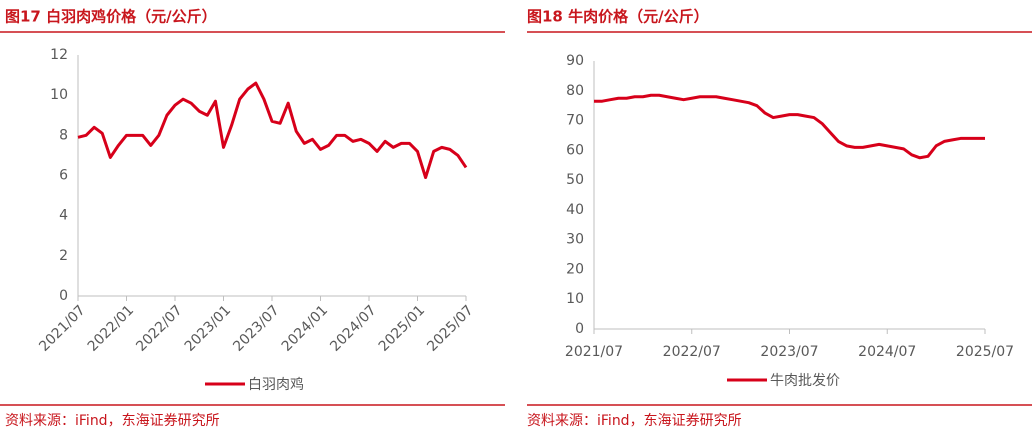 The image size is (1032, 435). Describe the element at coordinates (111, 328) in the screenshot. I see `x-tick-label: 2022/01` at that location.